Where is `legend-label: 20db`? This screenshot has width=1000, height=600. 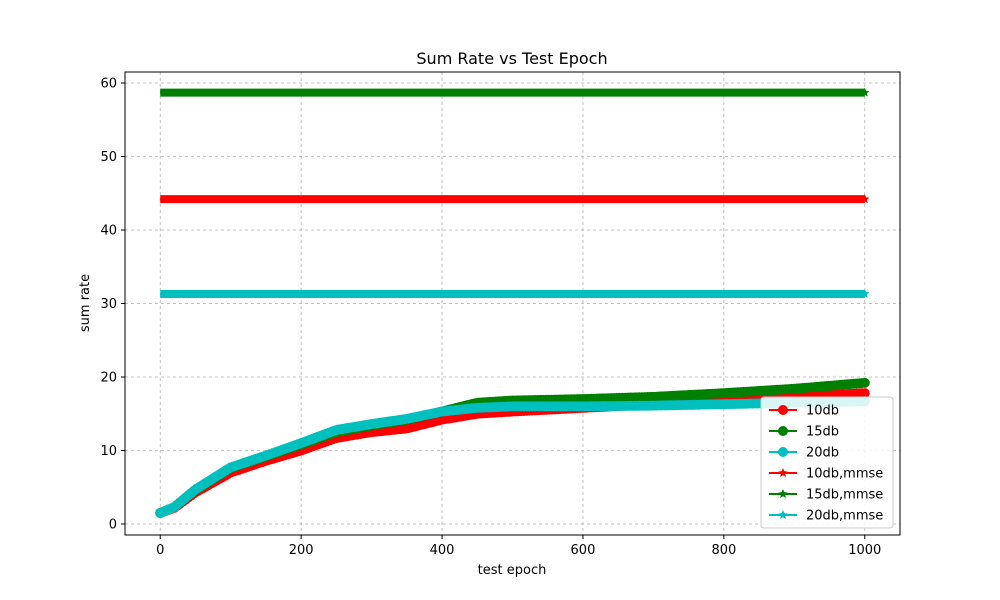
legend-label: 20db is located at coordinates (822, 453).